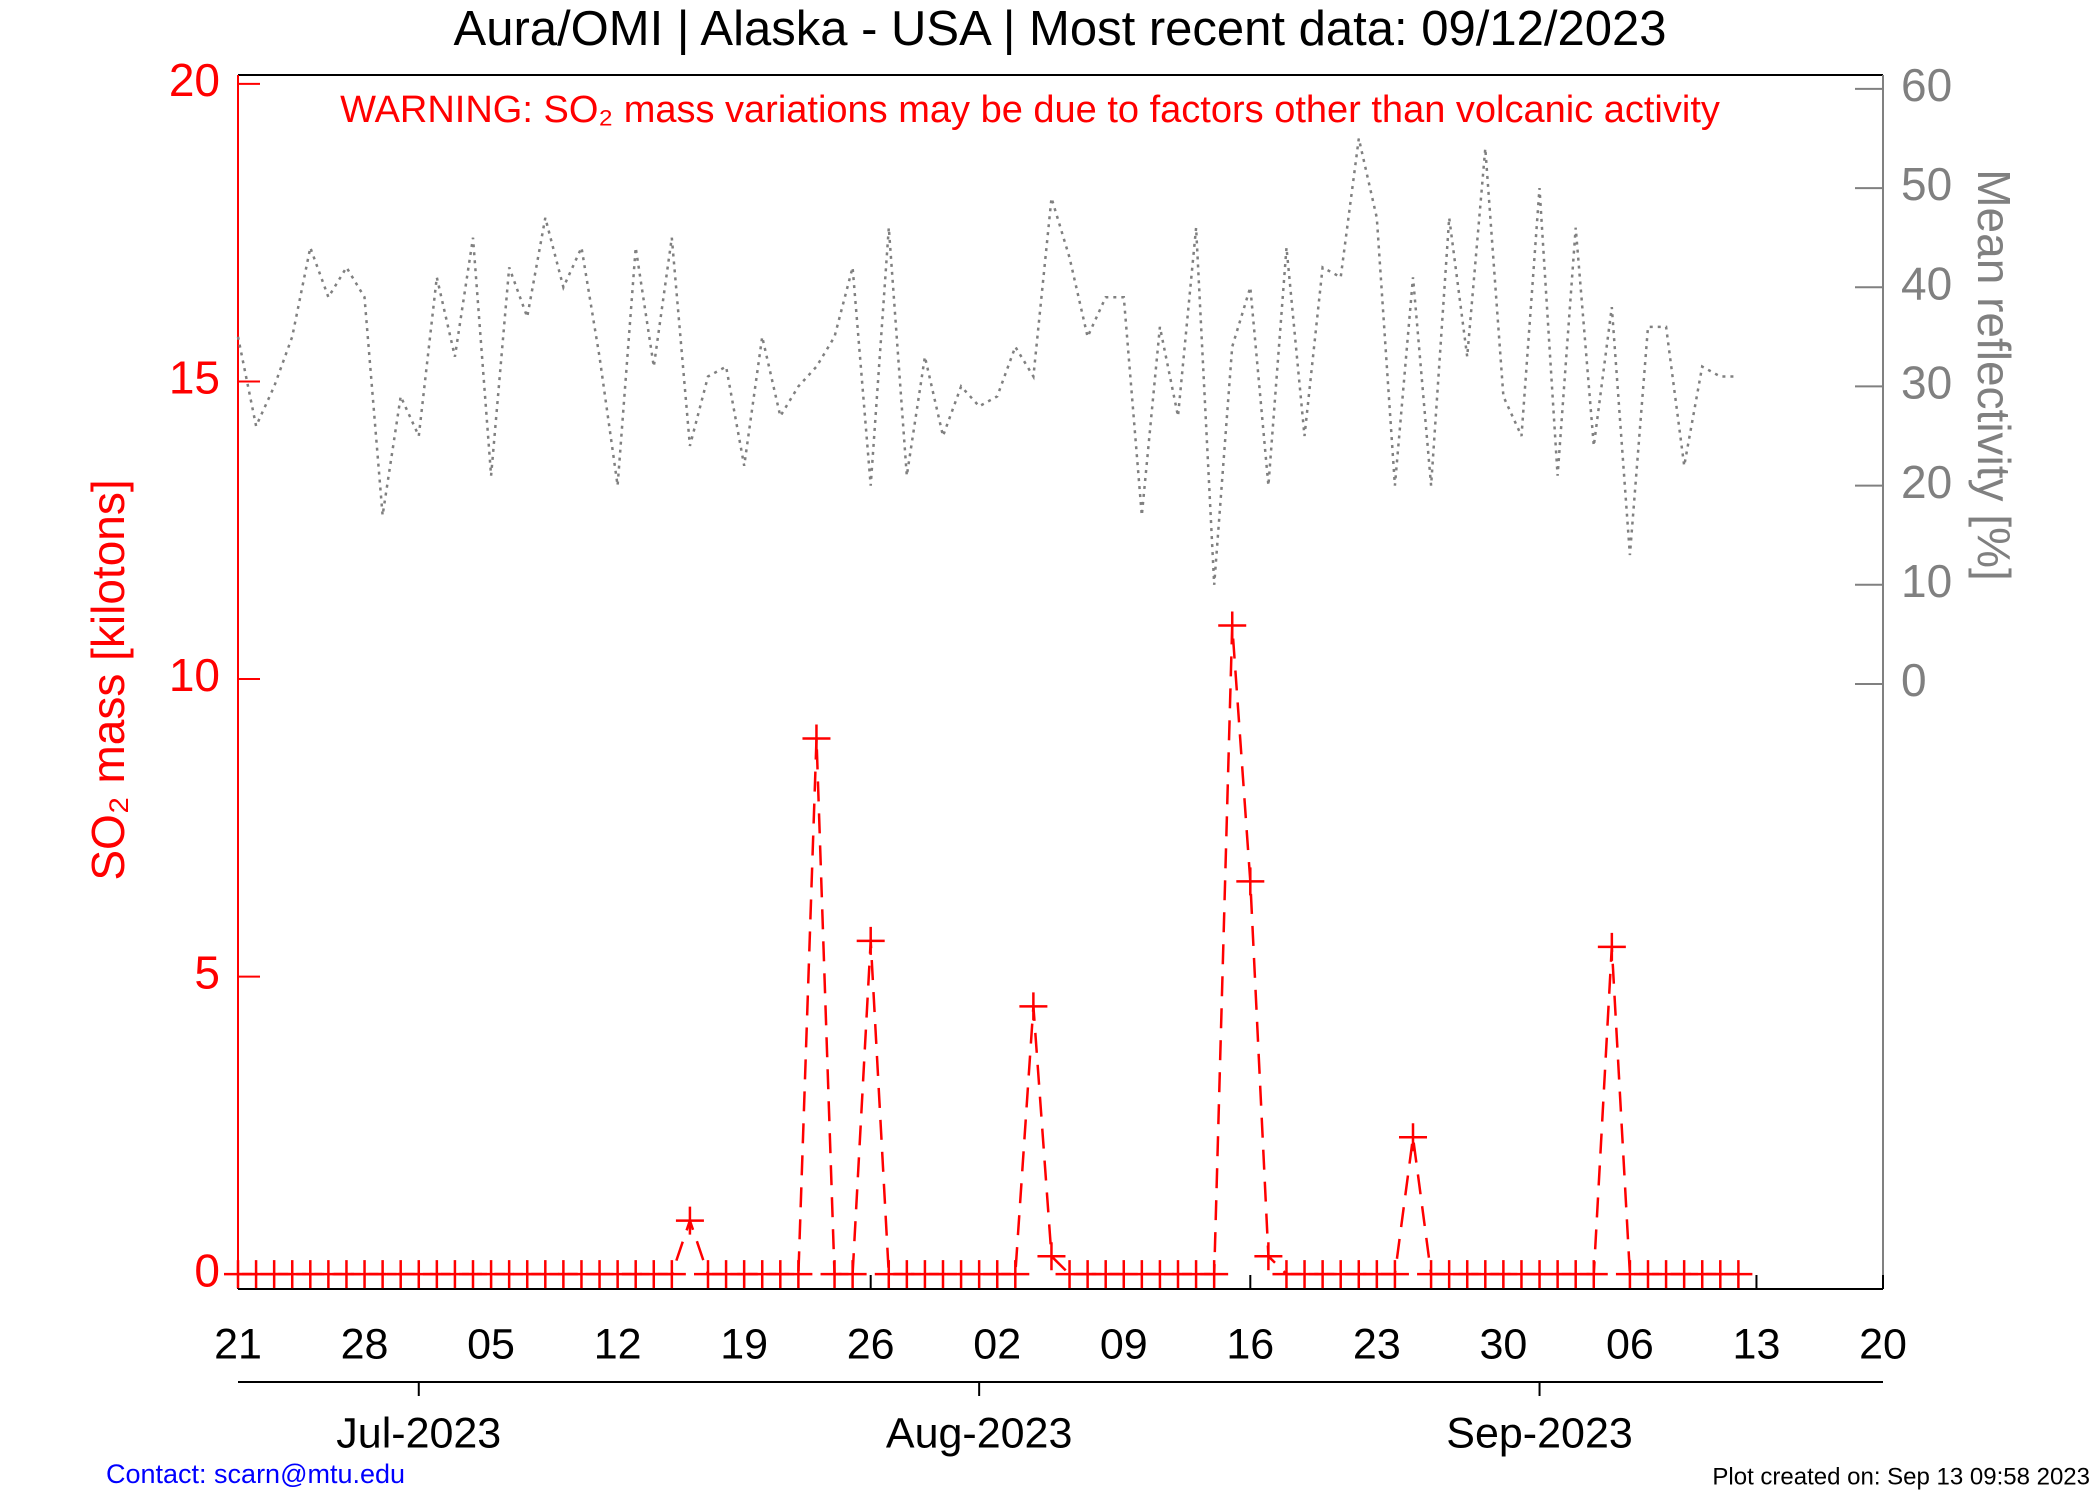 This screenshot has height=1500, width=2100. What do you see at coordinates (491, 1344) in the screenshot?
I see `x-tick-label: 05` at bounding box center [491, 1344].